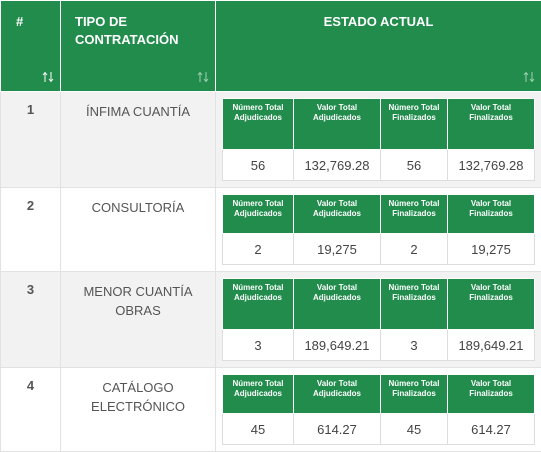 Image resolution: width=541 pixels, height=452 pixels. What do you see at coordinates (138, 410) in the screenshot?
I see `contract-type: CATÁLOGO ELECTRÓNICO` at bounding box center [138, 410].